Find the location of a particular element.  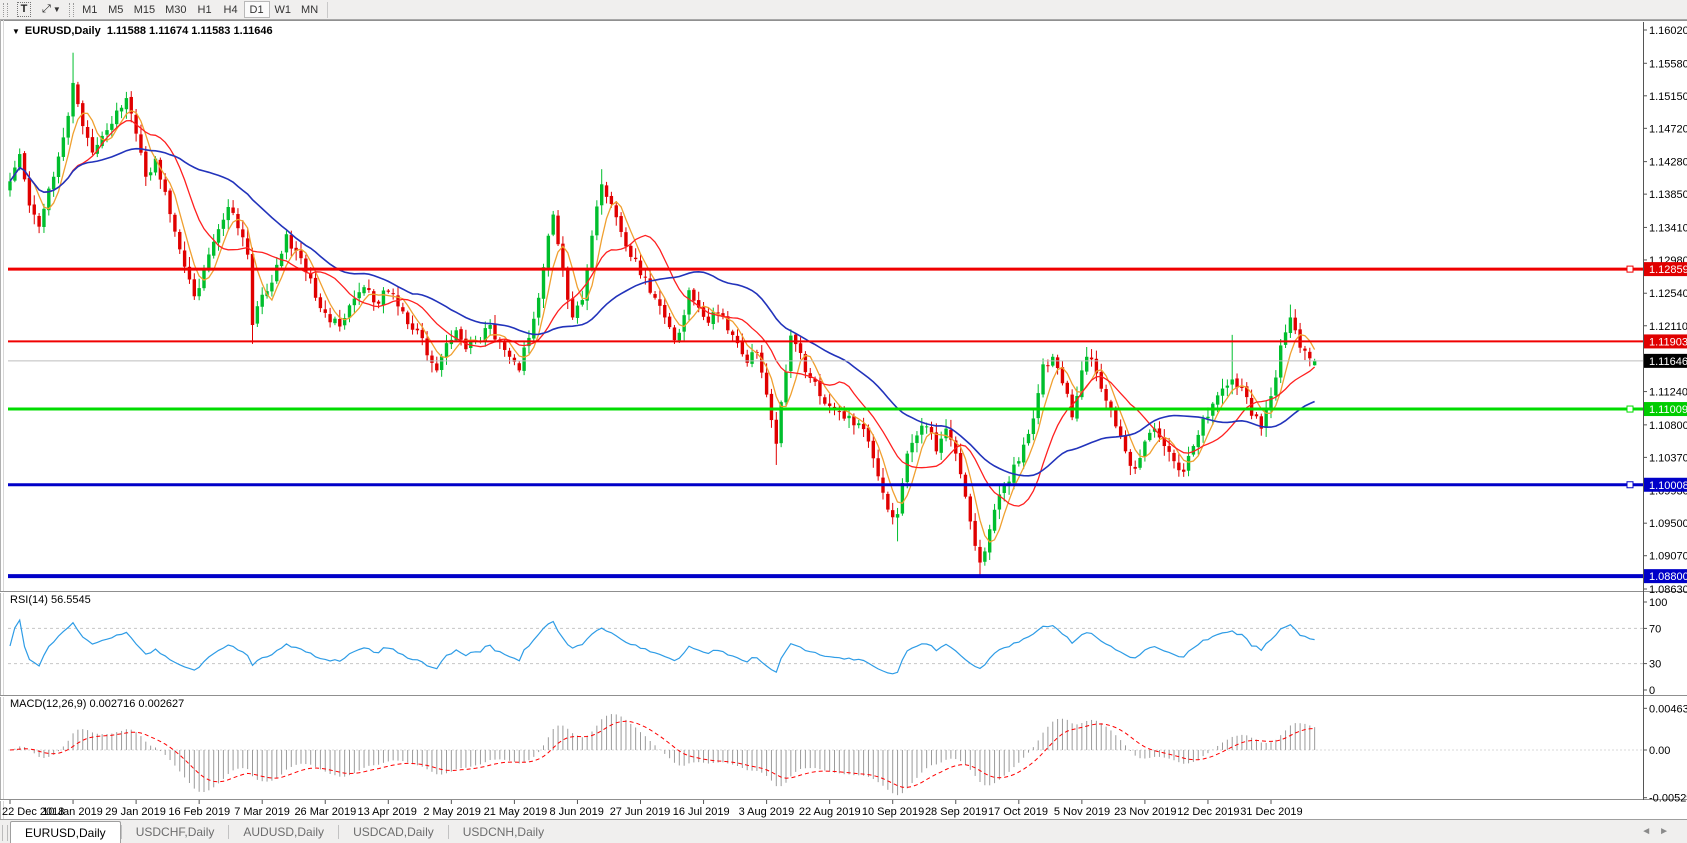

tab-audusd: AUDUSD,Daily is located at coordinates (284, 832).